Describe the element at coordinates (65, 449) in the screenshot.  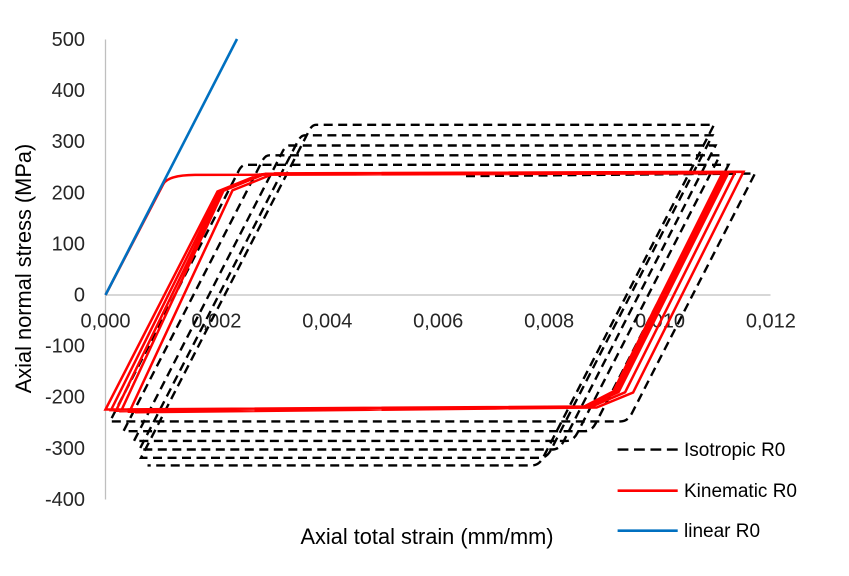
I see `svg-text: -300` at that location.